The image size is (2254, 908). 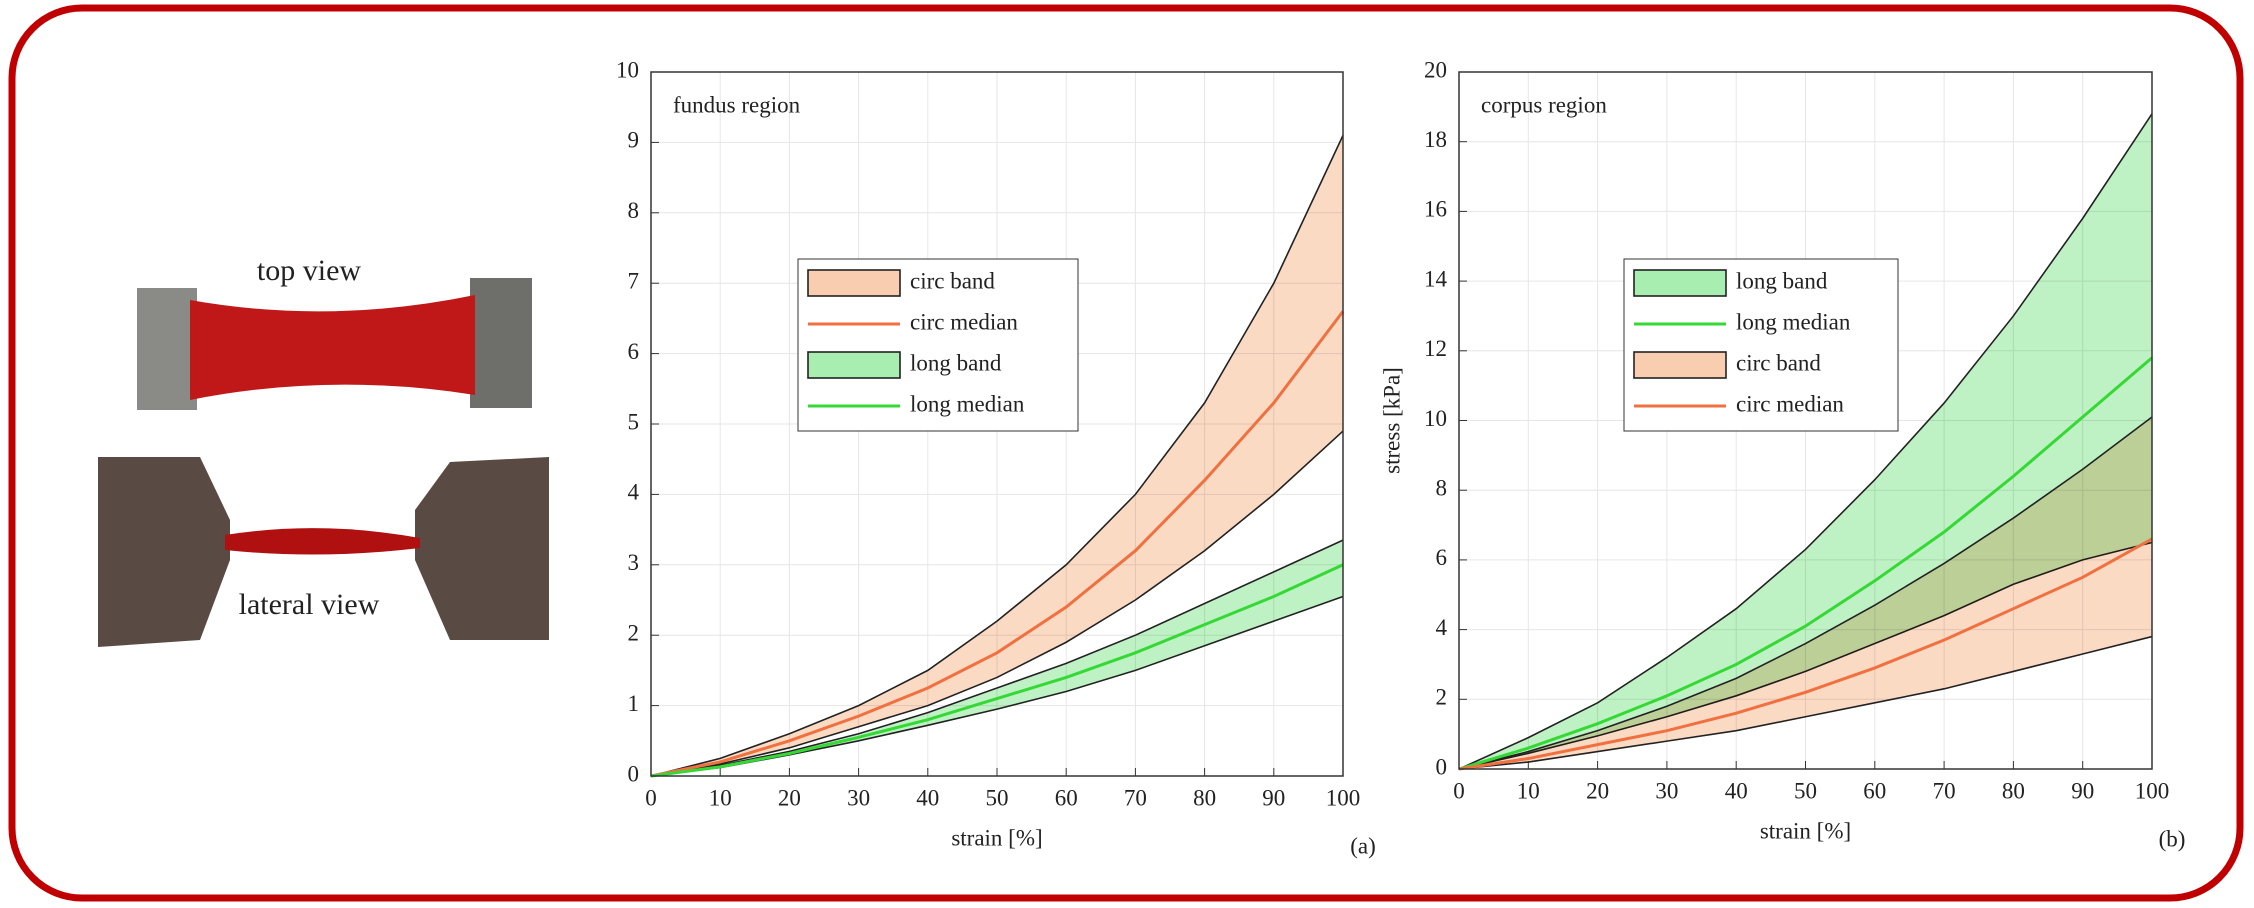 I want to click on y-tick-label: 7, so click(x=634, y=280).